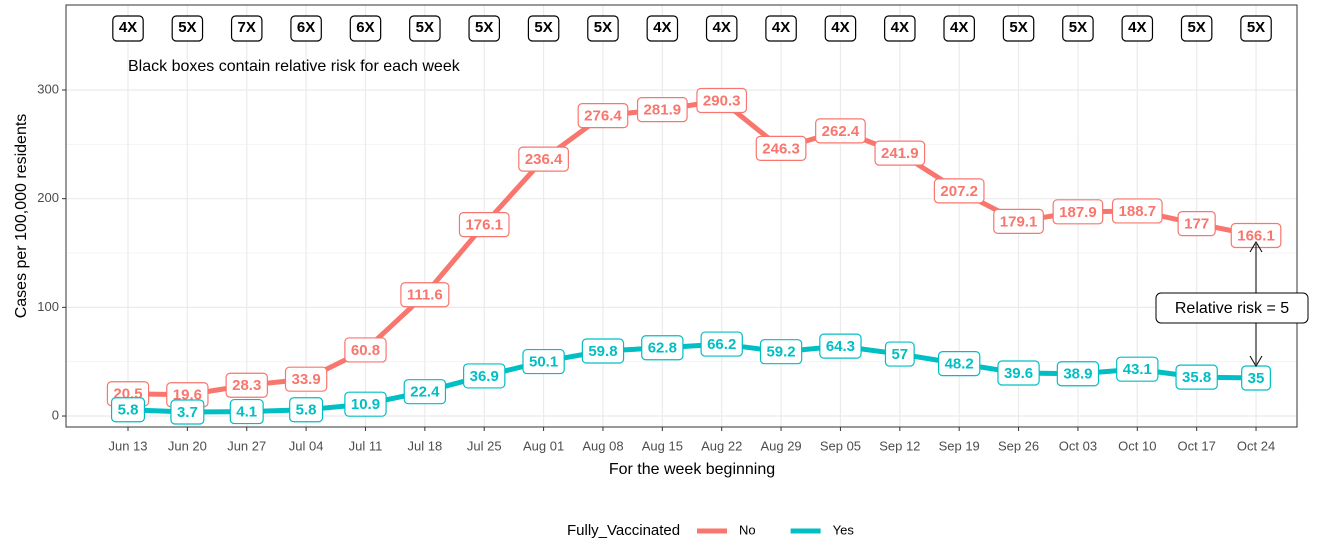  I want to click on value-label: 4.1, so click(246, 411).